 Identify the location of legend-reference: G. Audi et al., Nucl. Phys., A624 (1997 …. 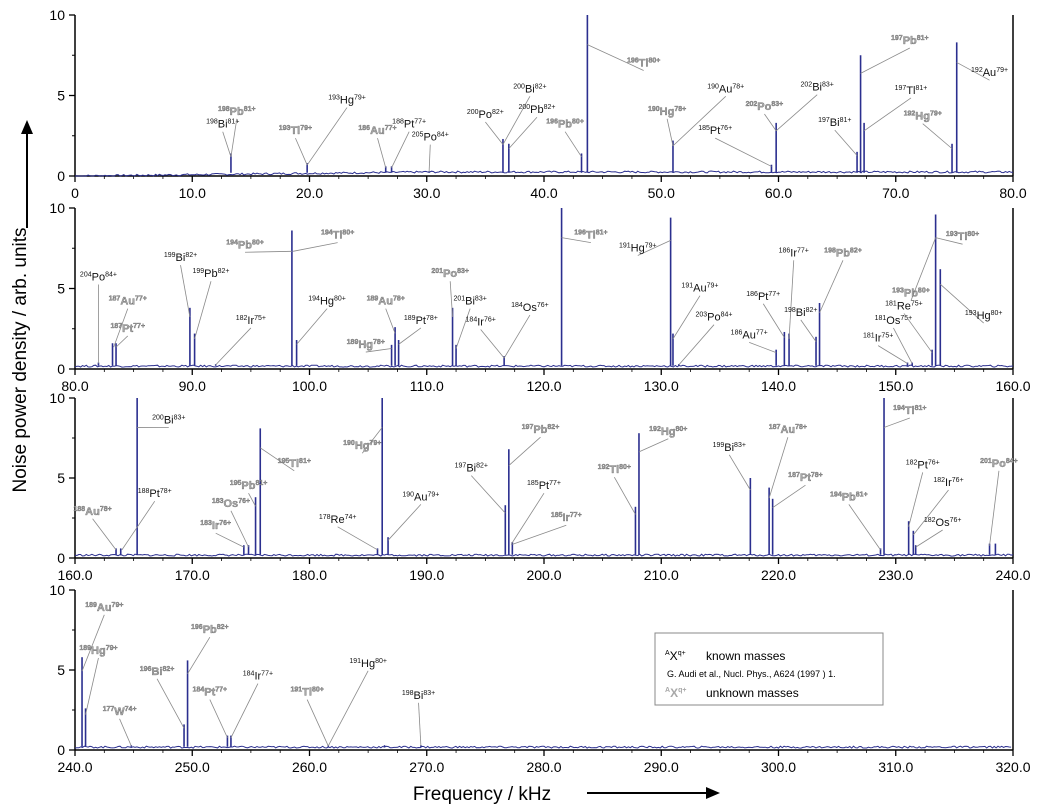
(751, 674).